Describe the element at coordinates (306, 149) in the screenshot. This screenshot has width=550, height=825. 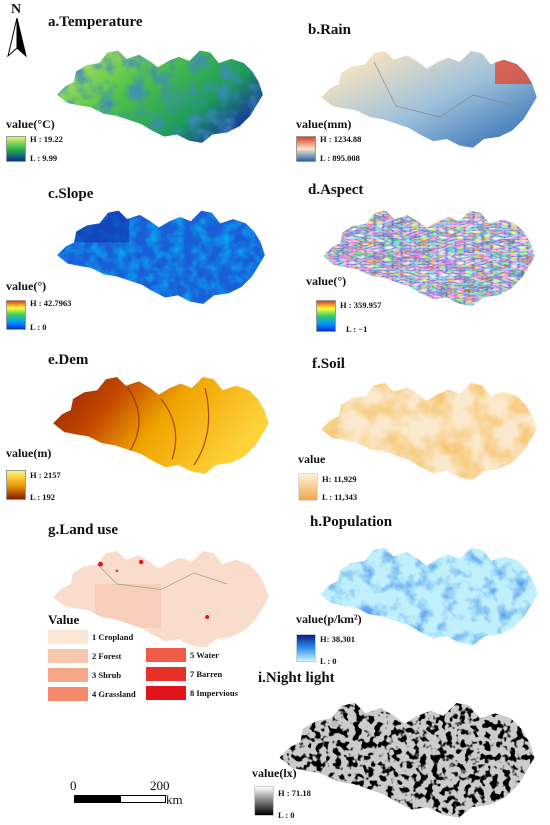
I see `legend-ramp-rain` at that location.